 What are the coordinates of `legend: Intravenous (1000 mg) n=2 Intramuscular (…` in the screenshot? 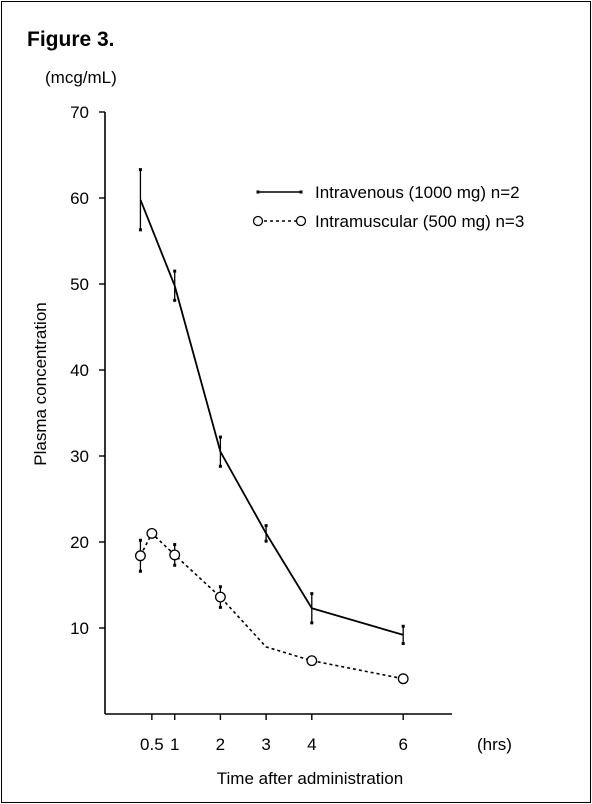 It's located at (388, 207).